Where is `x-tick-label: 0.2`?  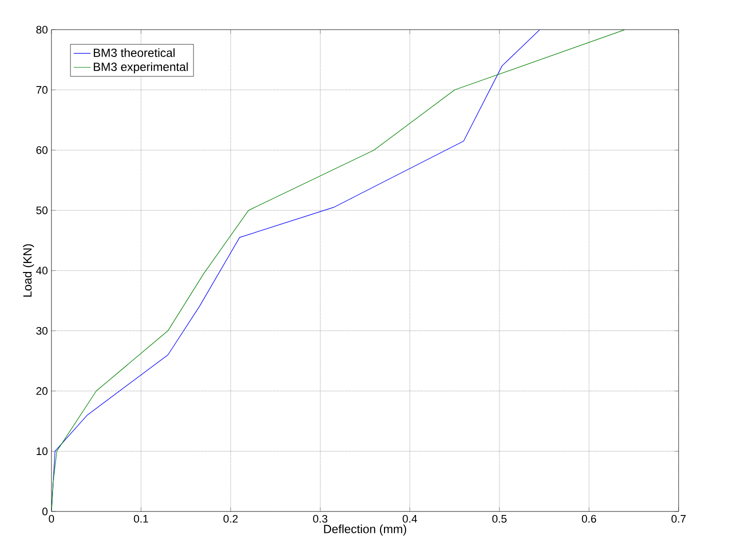
x-tick-label: 0.2 is located at coordinates (230, 518).